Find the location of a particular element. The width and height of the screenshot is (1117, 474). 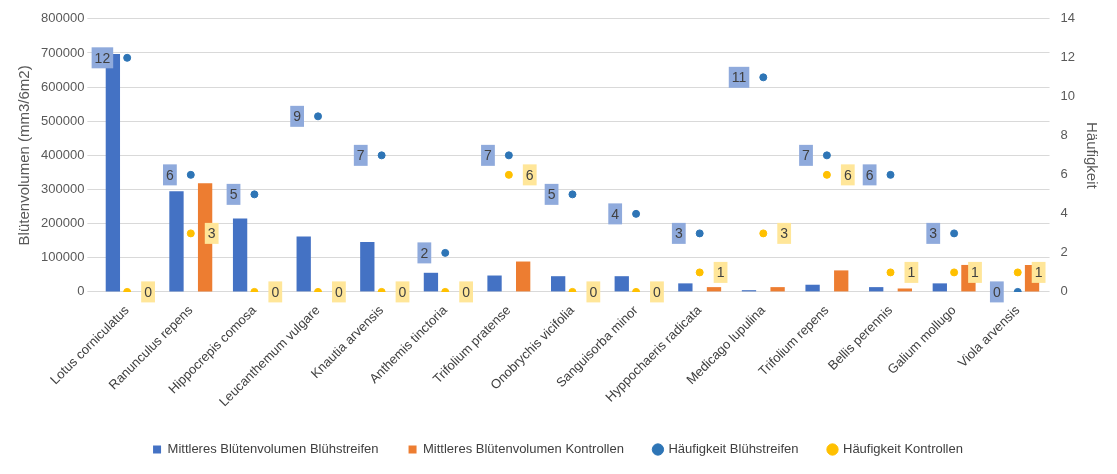

y-tick-label: 600000 is located at coordinates (62, 86).